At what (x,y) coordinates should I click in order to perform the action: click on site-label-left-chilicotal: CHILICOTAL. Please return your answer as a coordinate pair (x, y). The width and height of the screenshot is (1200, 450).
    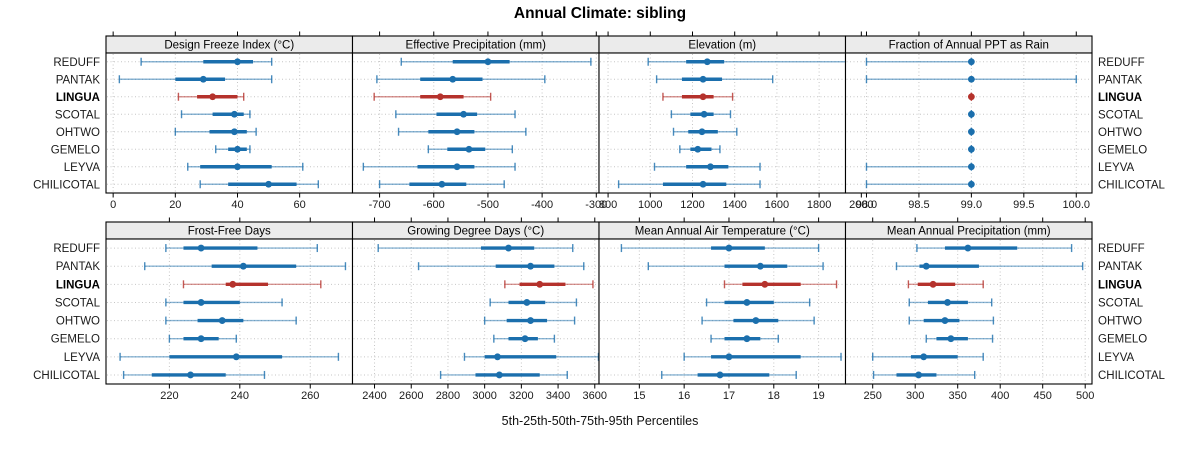
    Looking at the image, I should click on (66, 185).